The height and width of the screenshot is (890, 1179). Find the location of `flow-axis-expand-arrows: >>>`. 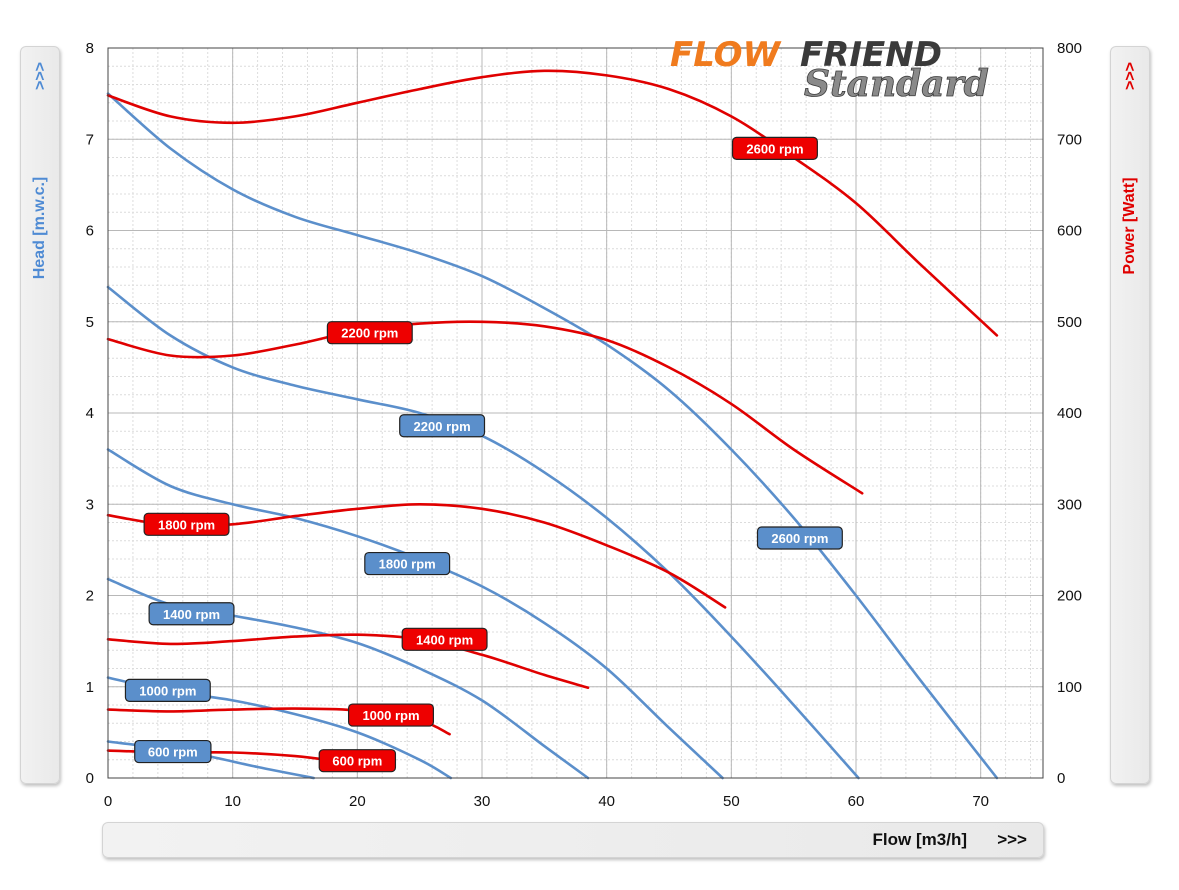

flow-axis-expand-arrows: >>> is located at coordinates (1012, 839).